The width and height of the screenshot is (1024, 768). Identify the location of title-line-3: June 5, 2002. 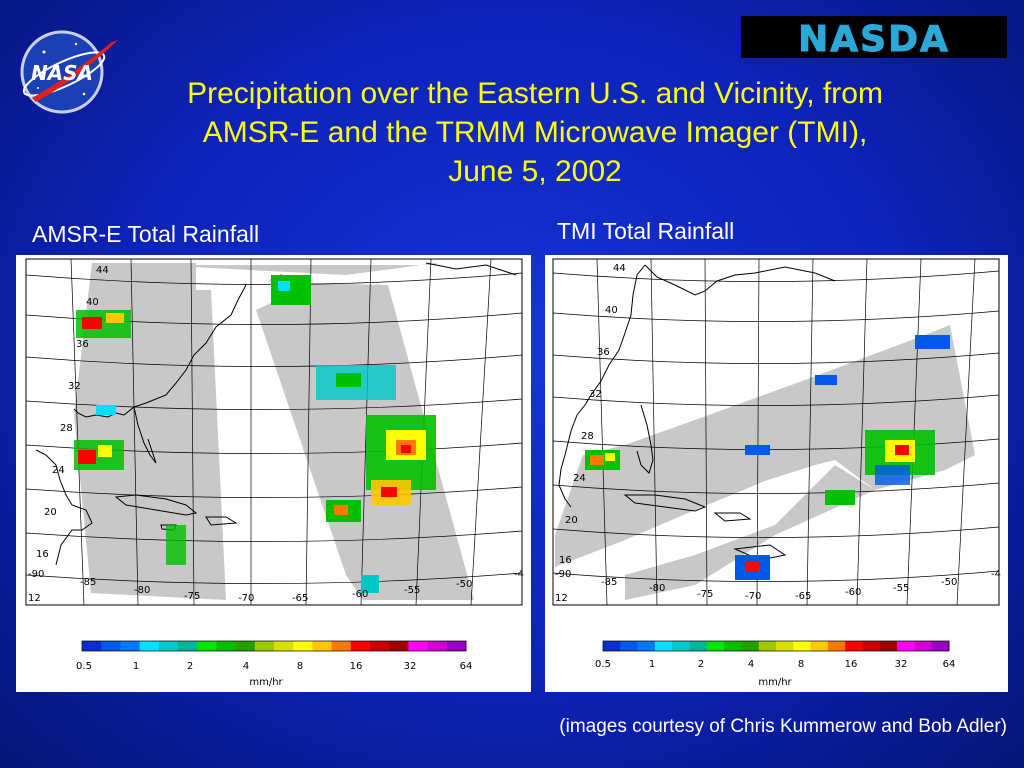
(535, 171).